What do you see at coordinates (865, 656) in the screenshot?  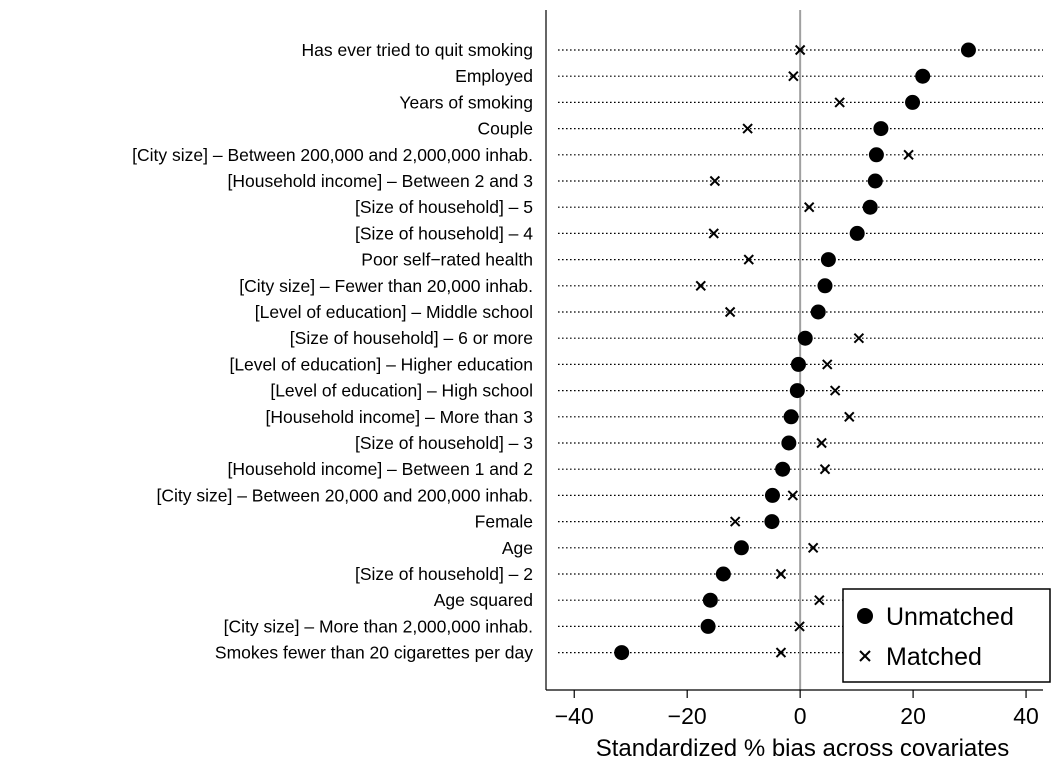 I see `legend-matched-marker` at bounding box center [865, 656].